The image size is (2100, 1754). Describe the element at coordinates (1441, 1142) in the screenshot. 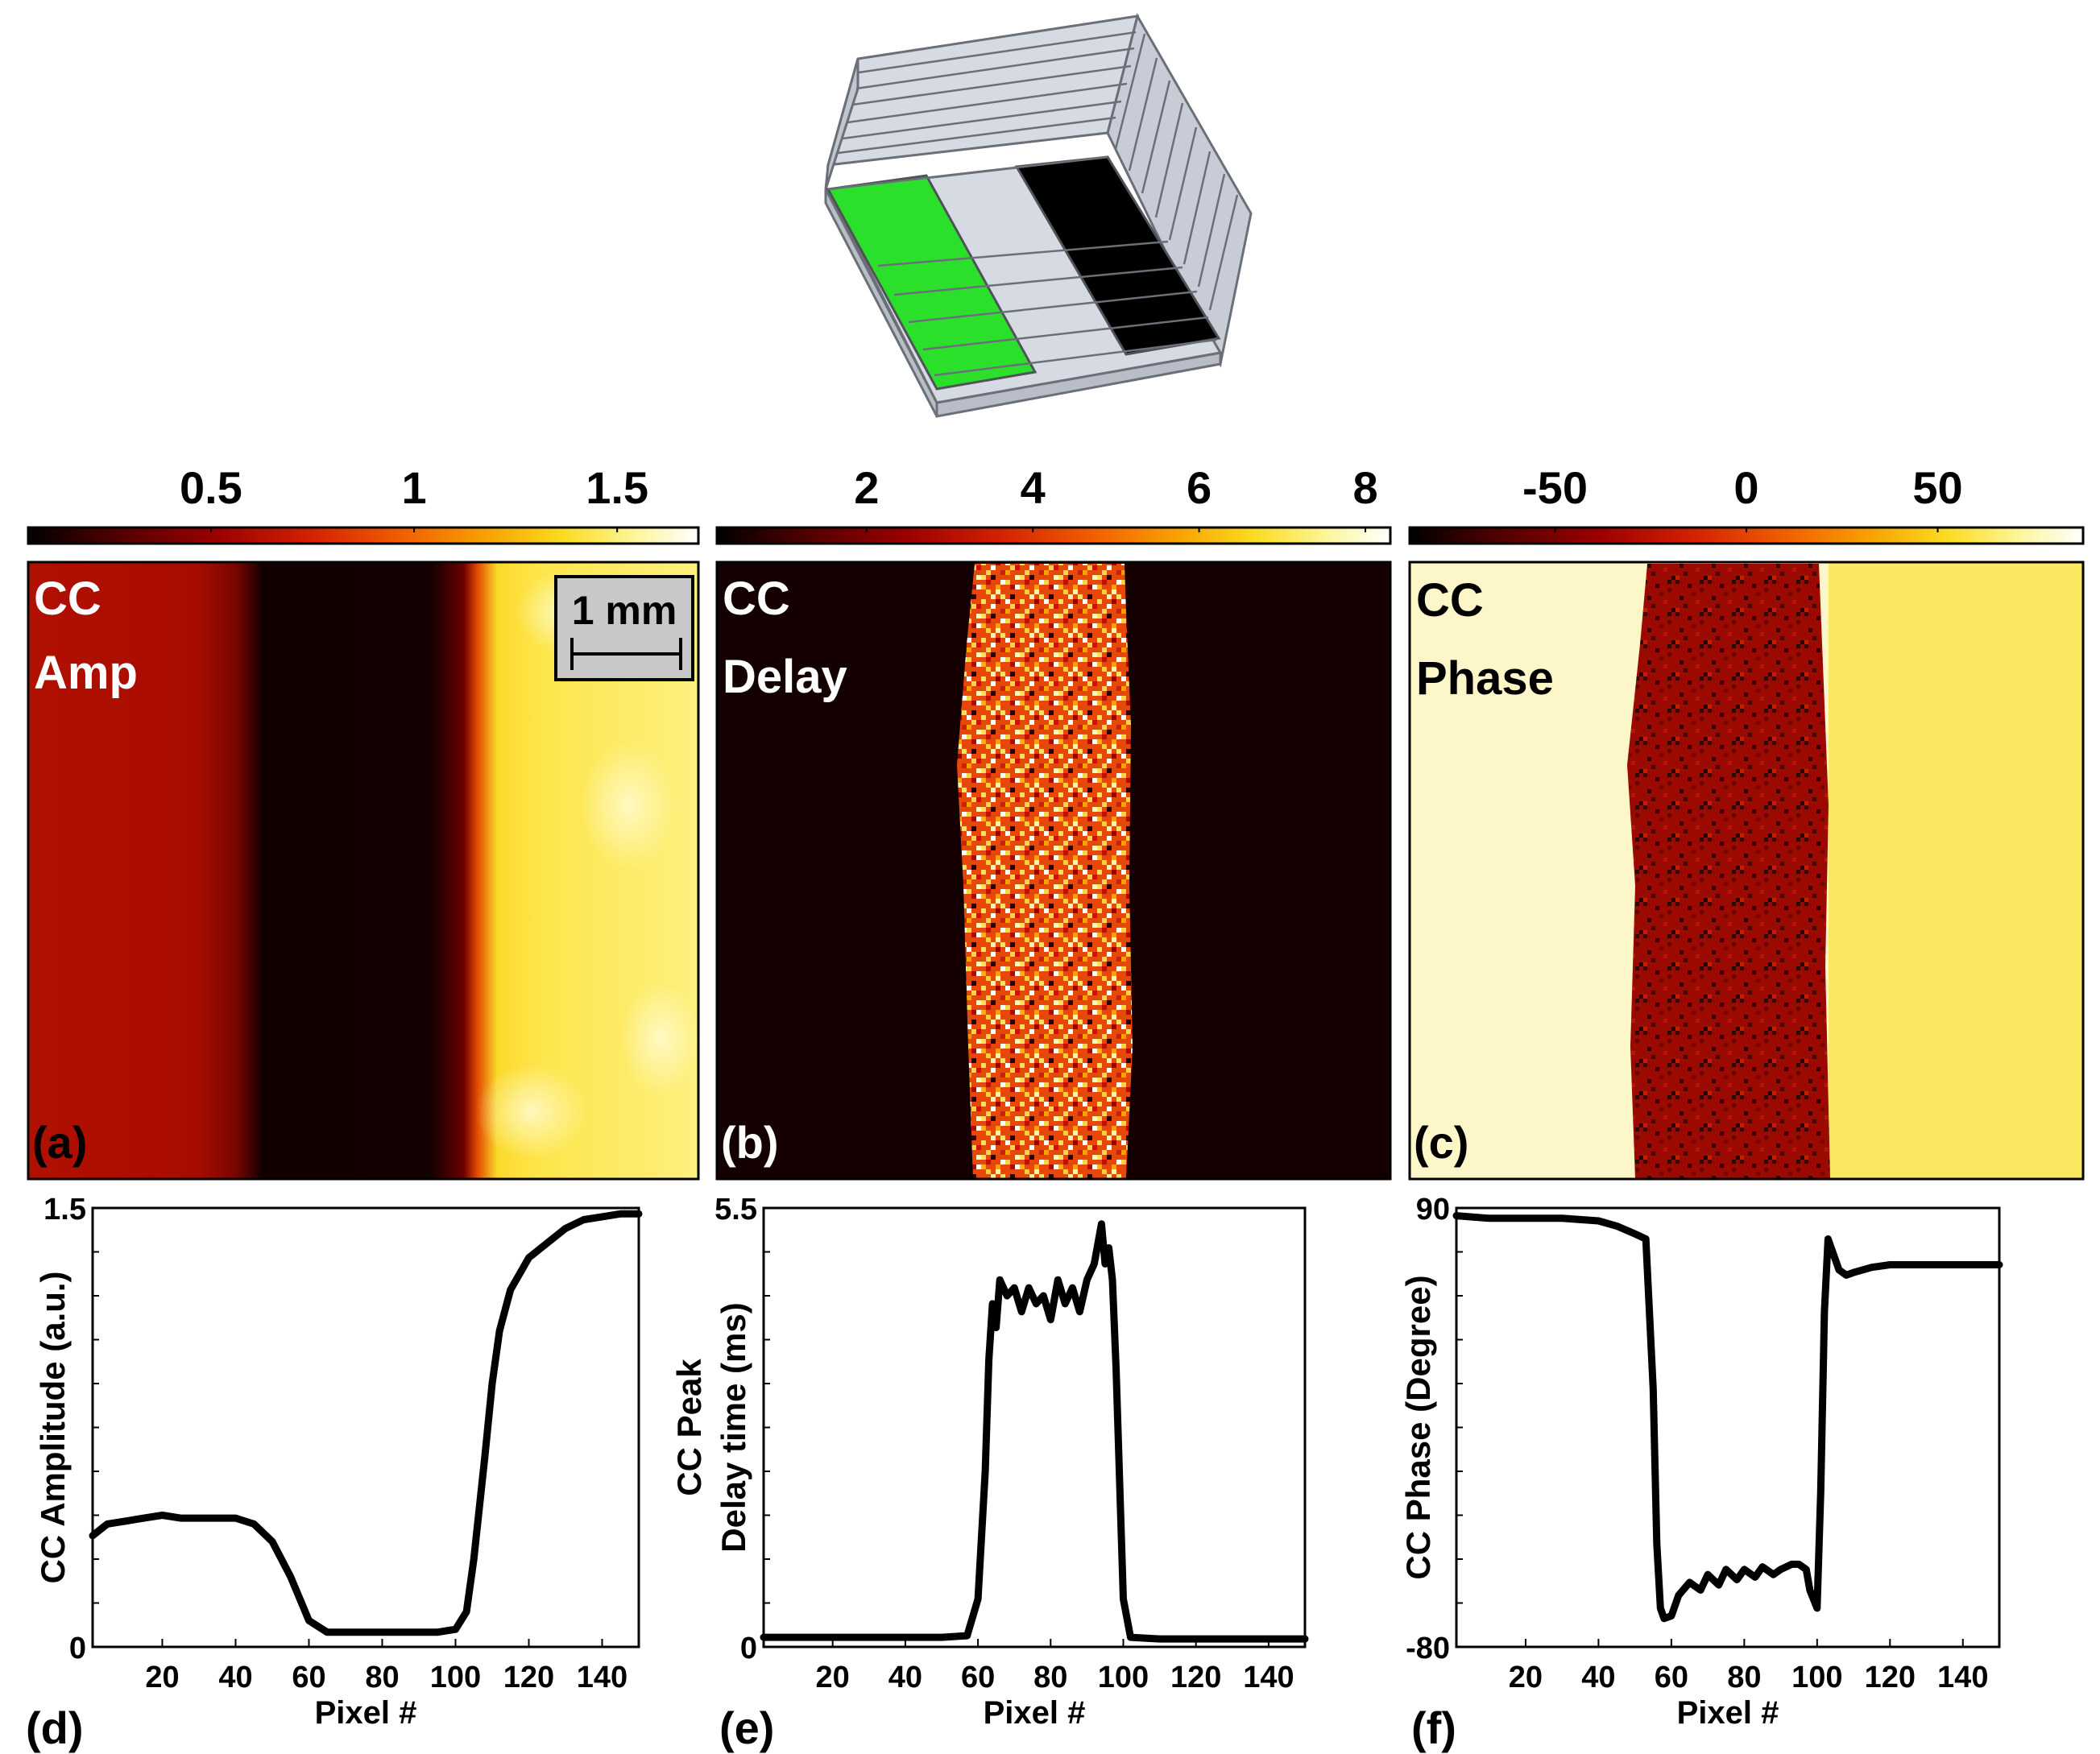

I see `panel-c-label: (c)` at that location.